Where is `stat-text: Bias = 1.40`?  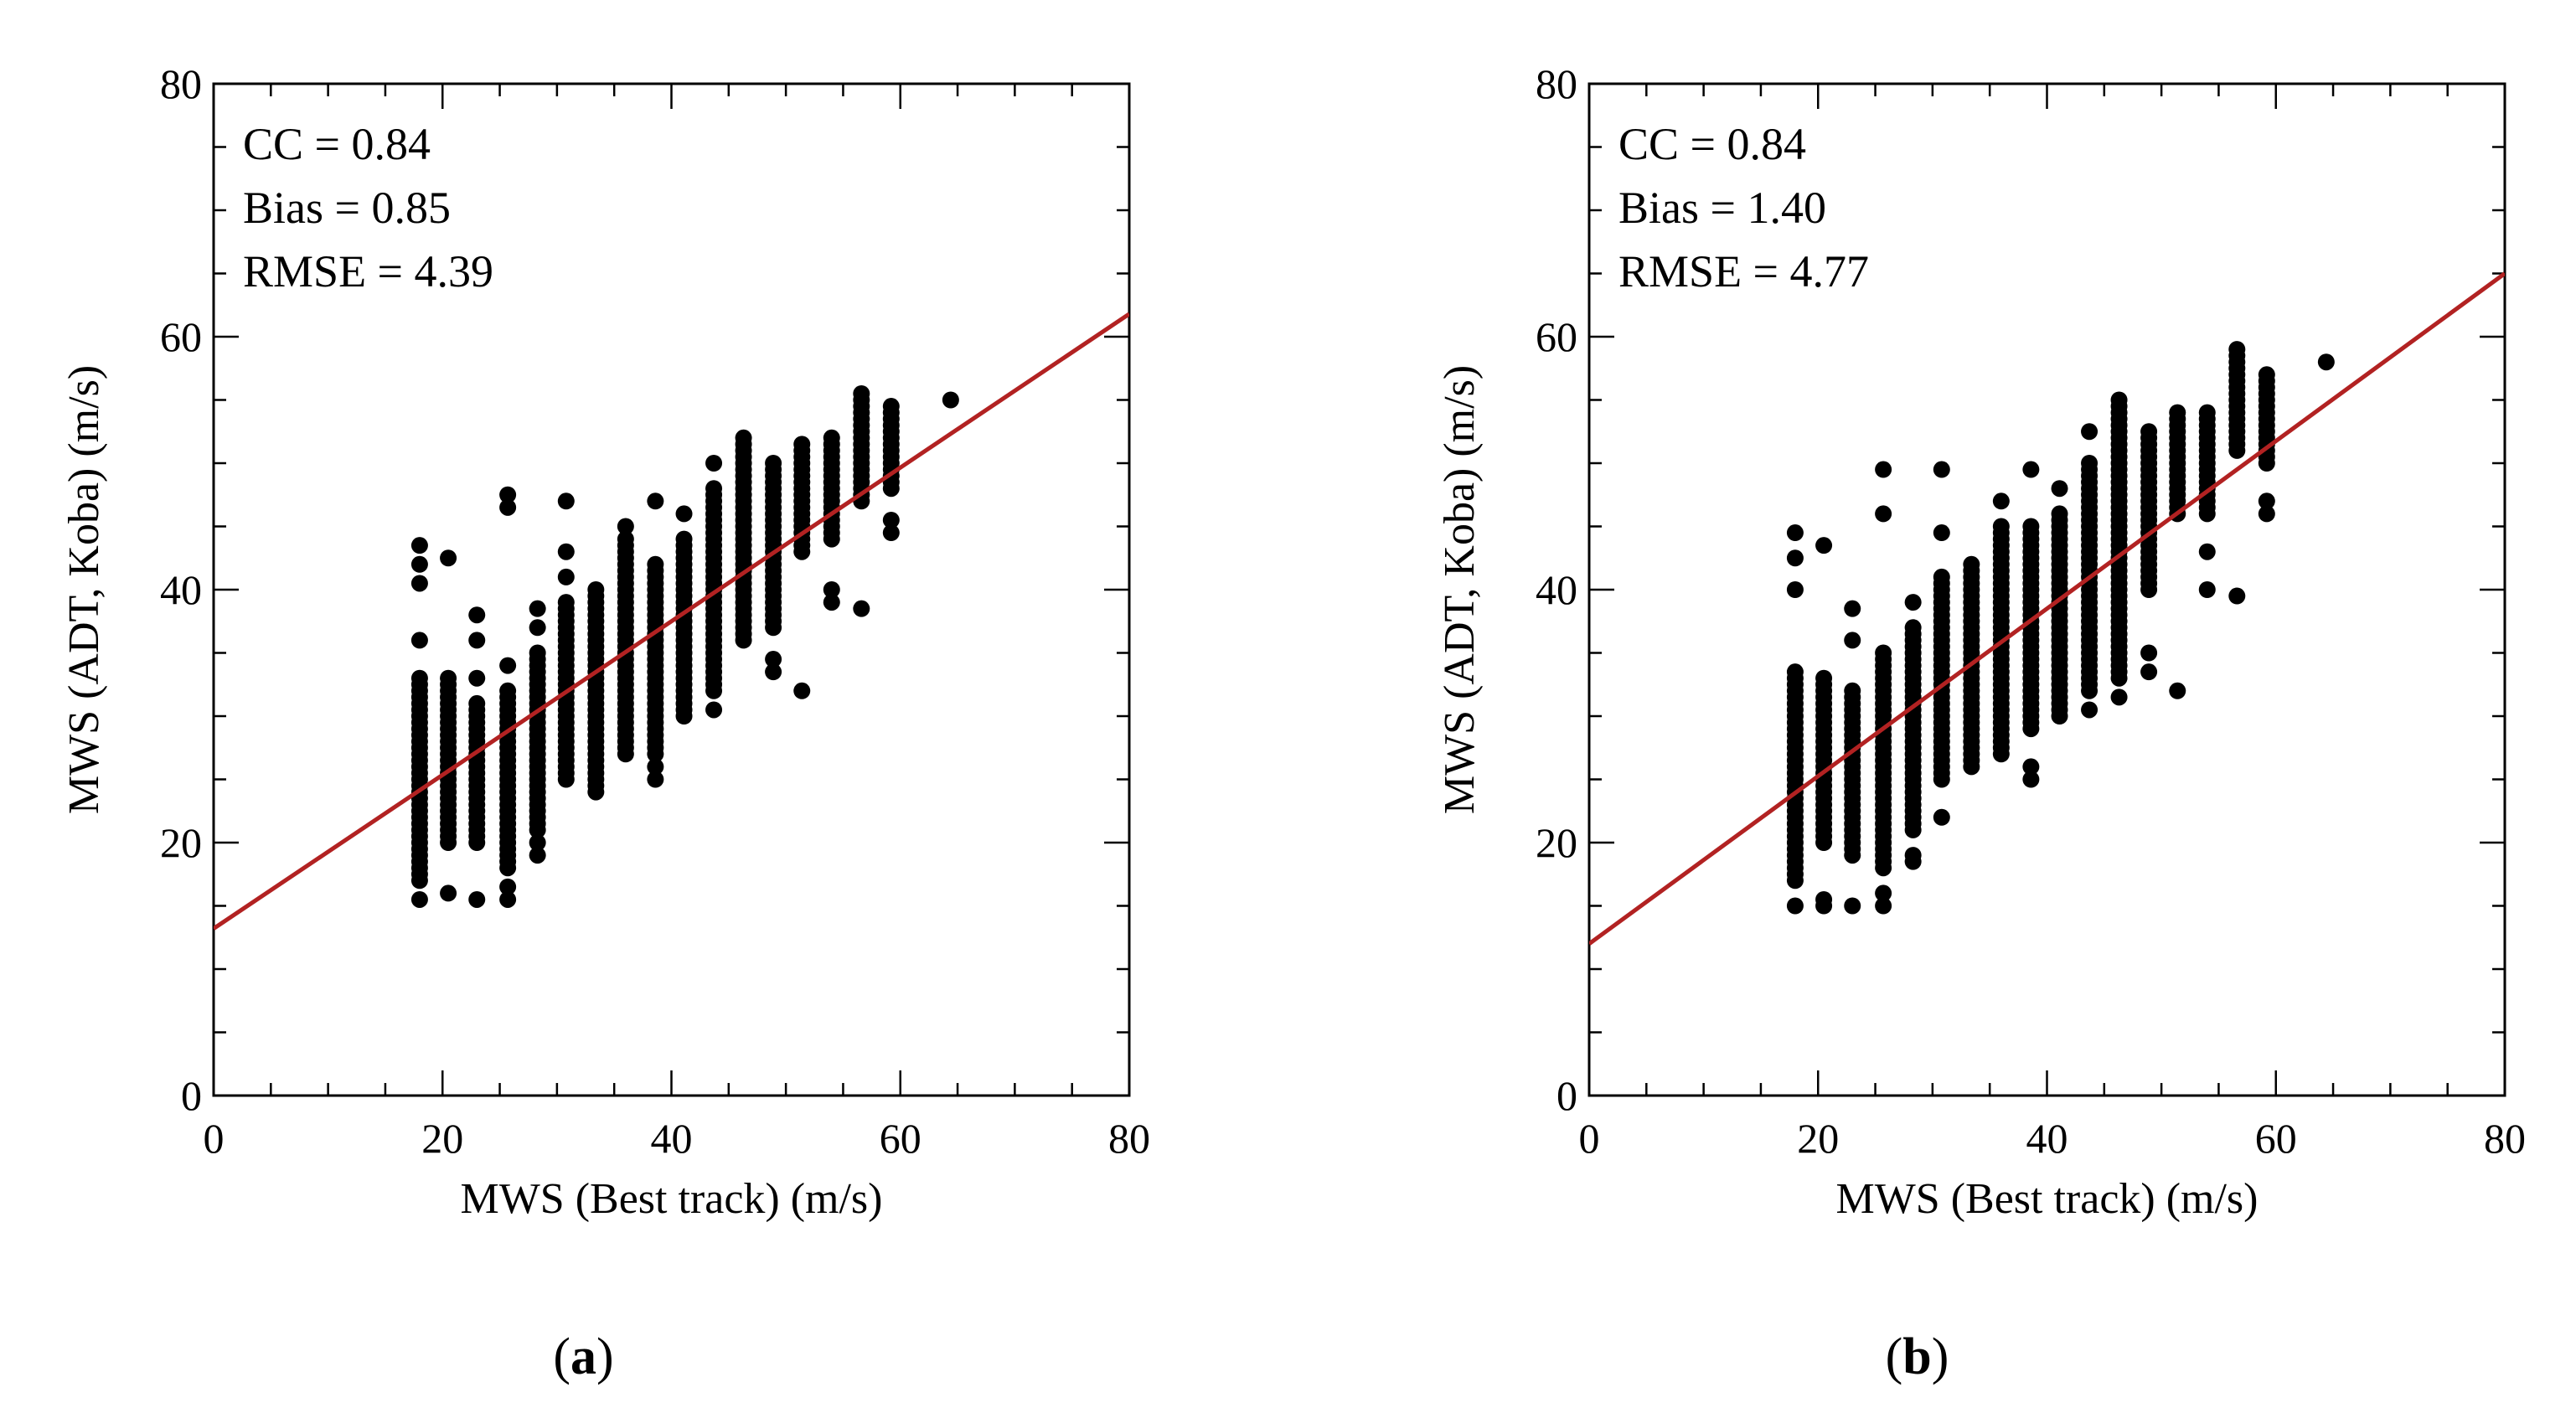
stat-text: Bias = 1.40 is located at coordinates (1722, 208).